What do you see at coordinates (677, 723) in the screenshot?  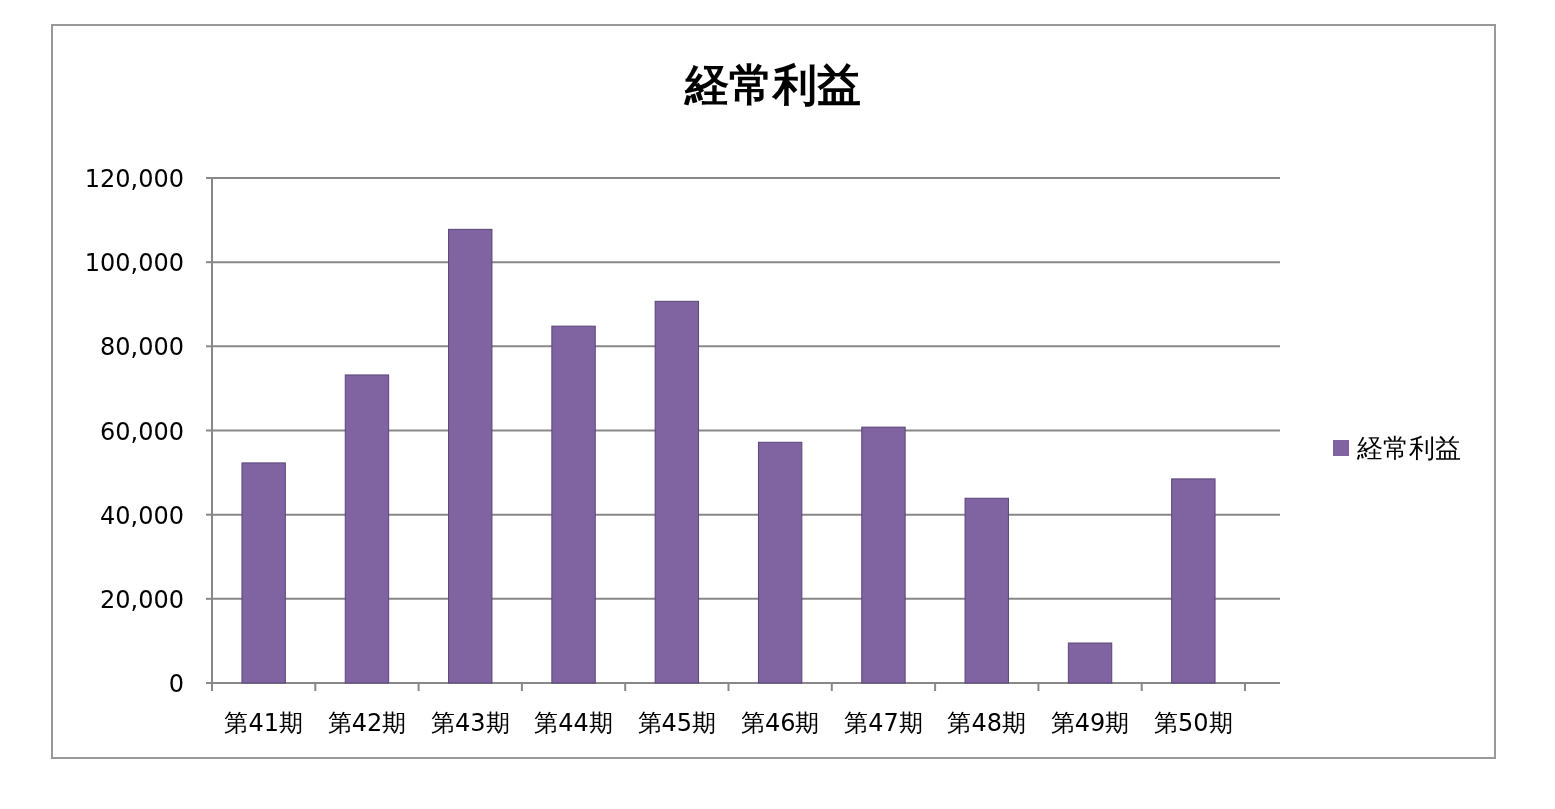 I see `x-tick-label: 第45期` at bounding box center [677, 723].